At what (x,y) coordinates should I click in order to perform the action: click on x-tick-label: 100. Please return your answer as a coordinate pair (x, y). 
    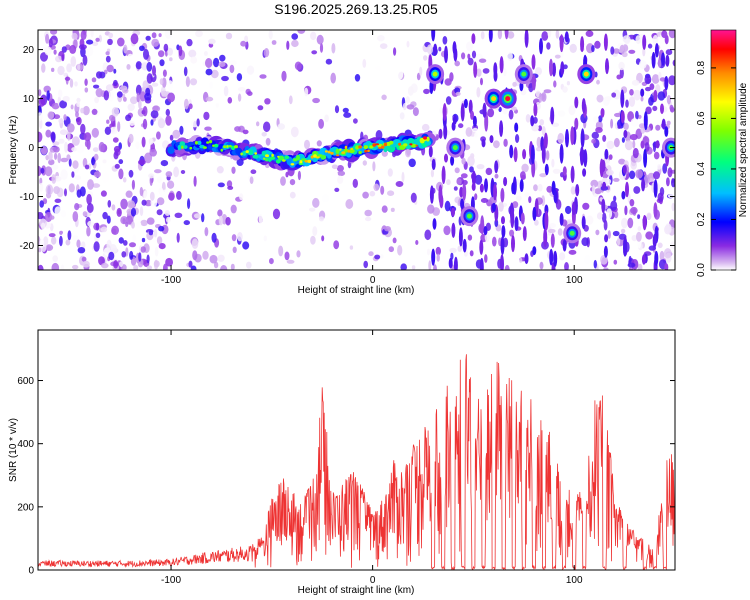
    Looking at the image, I should click on (574, 580).